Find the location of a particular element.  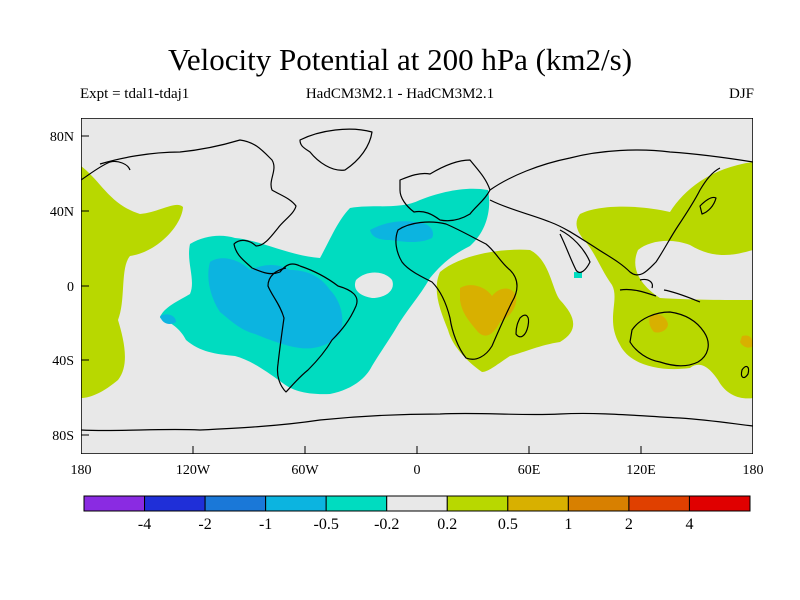

colorbar-label-0: -4 is located at coordinates (144, 524).